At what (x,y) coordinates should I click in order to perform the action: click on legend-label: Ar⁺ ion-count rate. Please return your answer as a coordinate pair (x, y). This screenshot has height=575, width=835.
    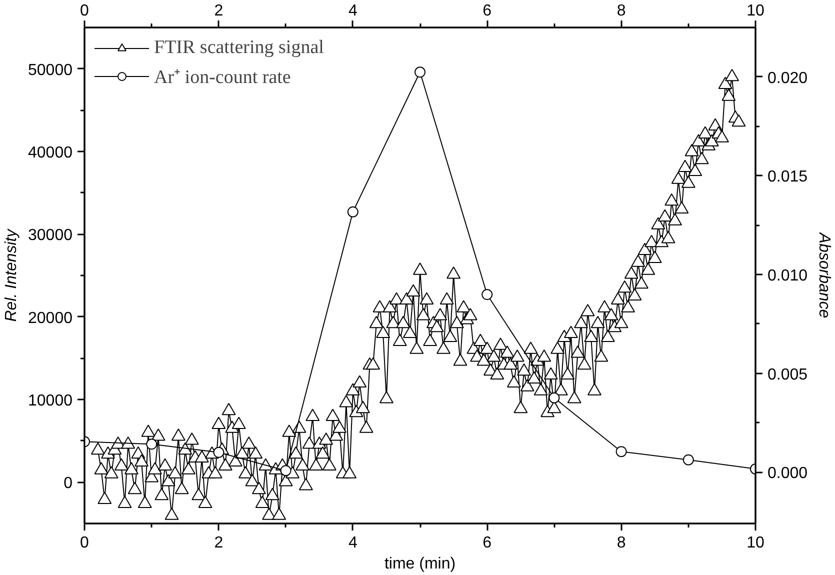
    Looking at the image, I should click on (222, 77).